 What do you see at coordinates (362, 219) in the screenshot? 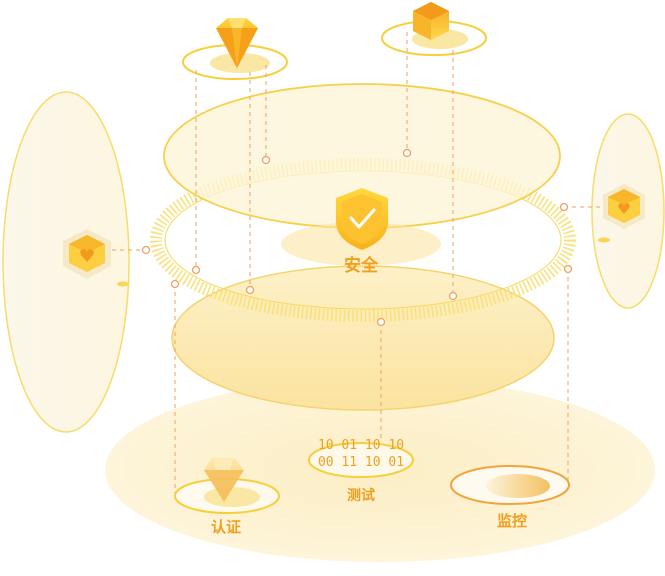
I see `shield-check-icon` at bounding box center [362, 219].